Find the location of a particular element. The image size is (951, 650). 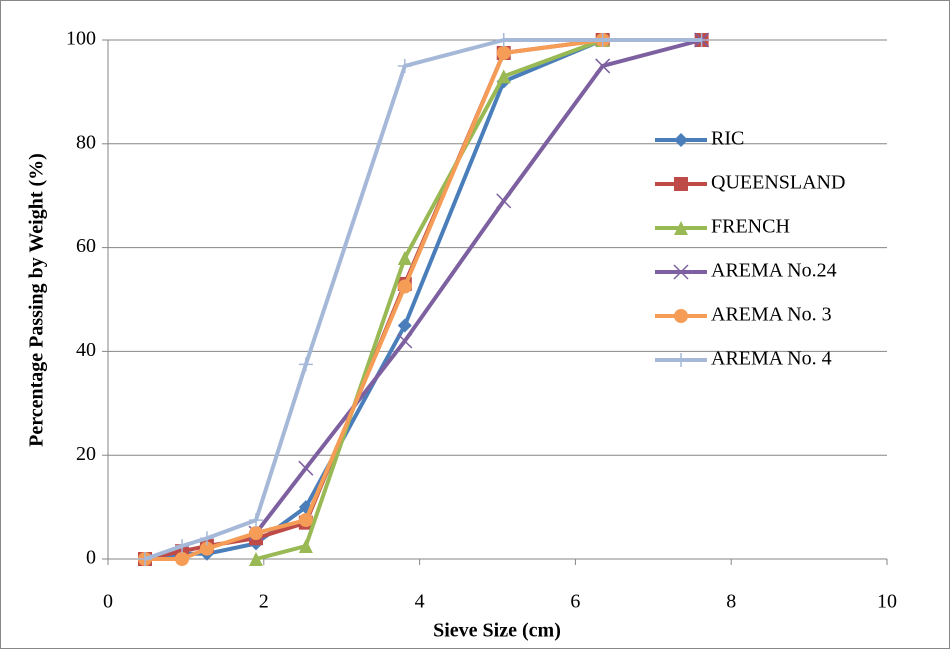

y-tick-label: 100 is located at coordinates (81, 39).